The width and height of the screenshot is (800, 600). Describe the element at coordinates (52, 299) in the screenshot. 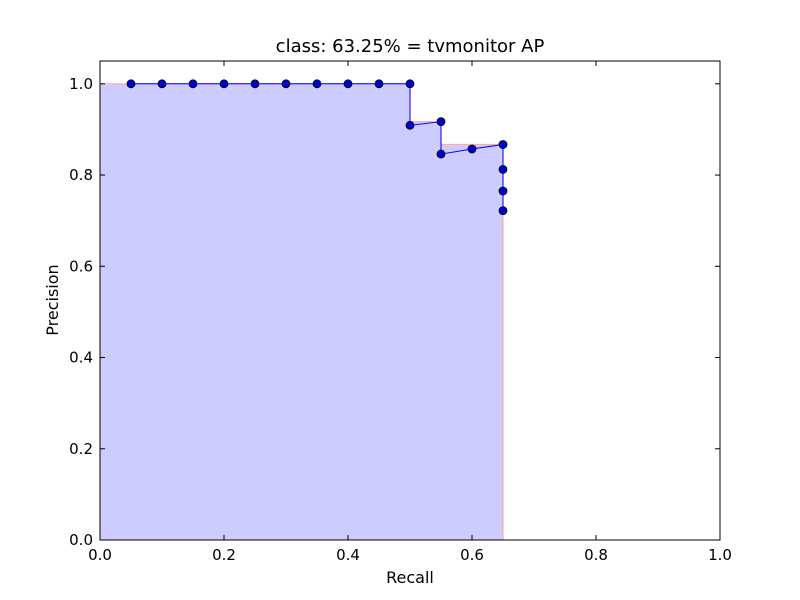

I see `y-axis-label: Precision` at that location.